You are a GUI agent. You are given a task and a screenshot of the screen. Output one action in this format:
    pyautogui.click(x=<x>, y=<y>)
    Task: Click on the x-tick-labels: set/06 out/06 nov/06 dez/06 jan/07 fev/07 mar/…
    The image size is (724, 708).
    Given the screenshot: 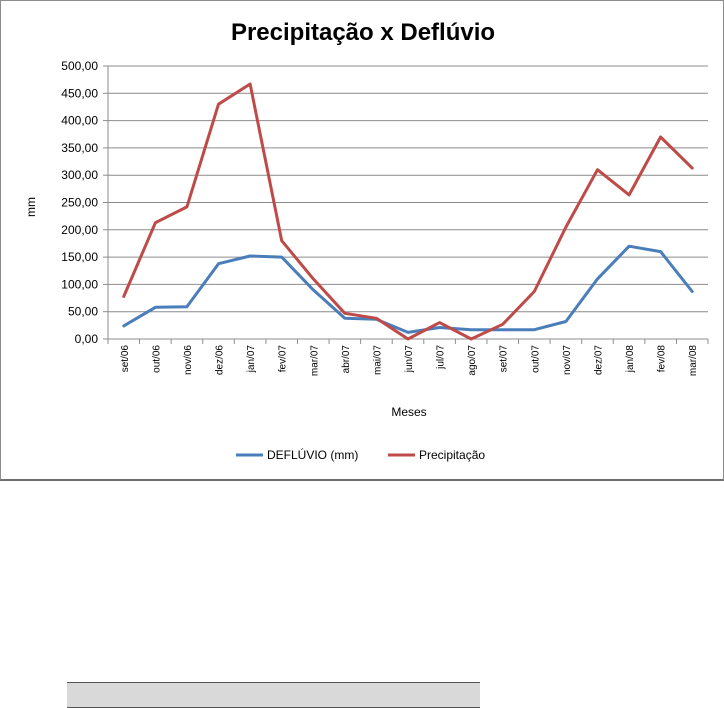 What is the action you would take?
    pyautogui.click(x=409, y=361)
    